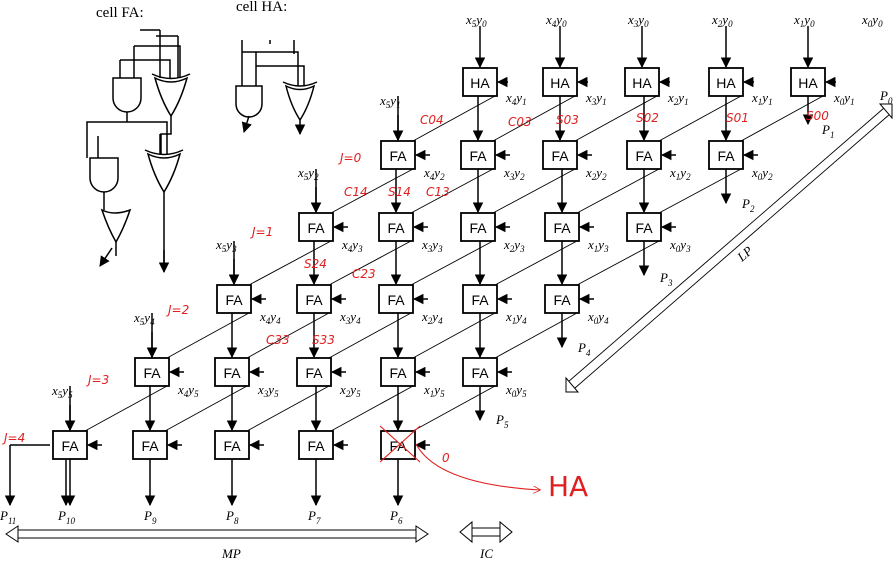 Image resolution: width=894 pixels, height=562 pixels. I want to click on annotation-arrow, so click(477, 466).